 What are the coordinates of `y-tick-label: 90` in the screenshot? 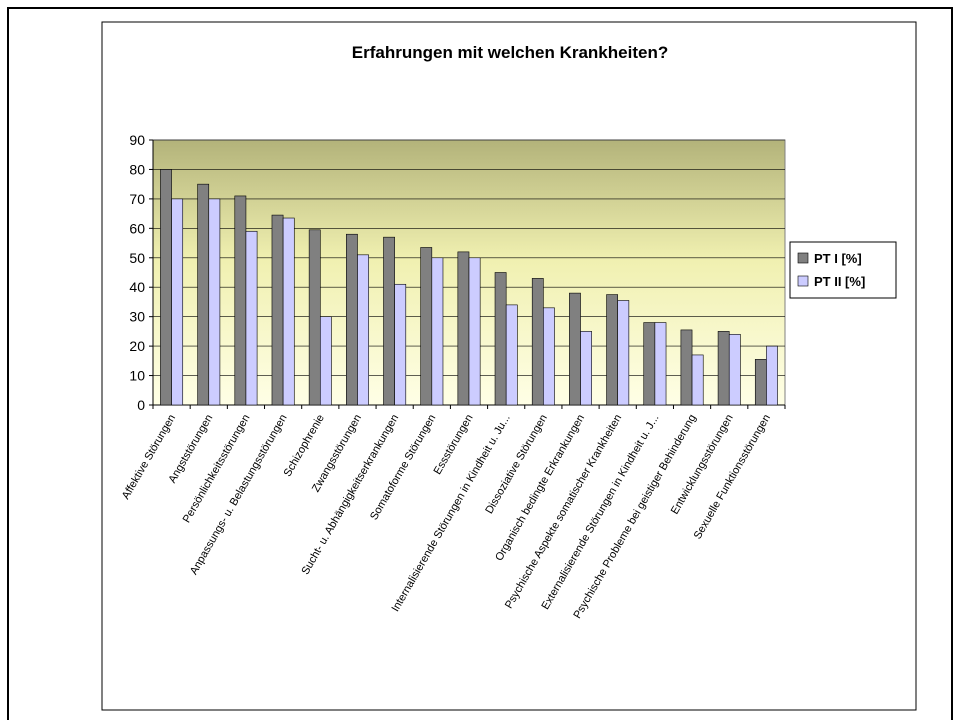 It's located at (137, 140).